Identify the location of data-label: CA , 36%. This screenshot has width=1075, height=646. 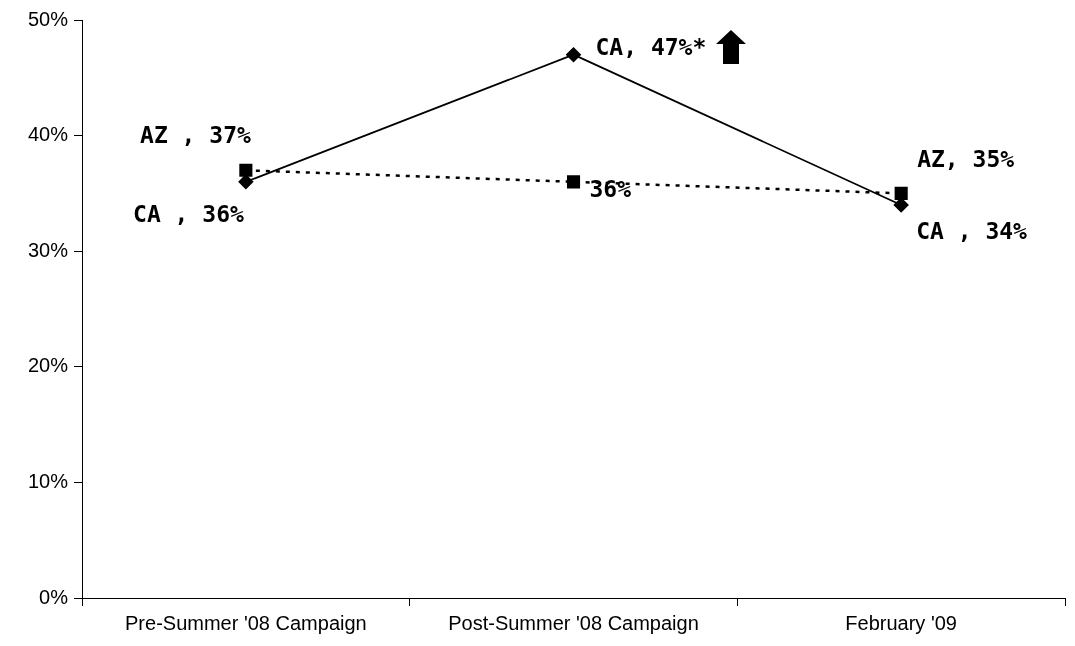
(189, 213).